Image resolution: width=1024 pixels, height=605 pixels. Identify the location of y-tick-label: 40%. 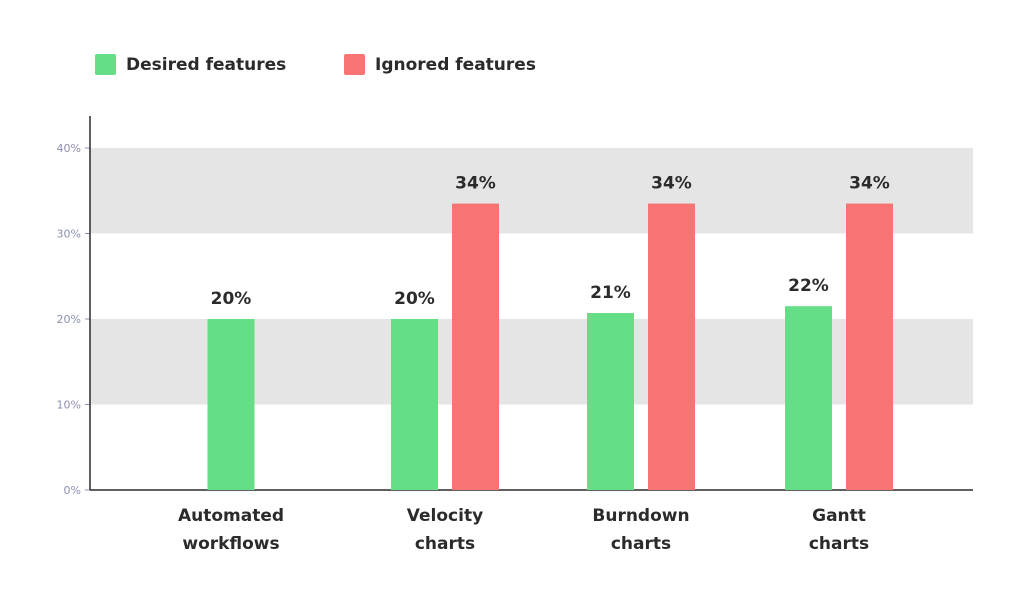
(69, 148).